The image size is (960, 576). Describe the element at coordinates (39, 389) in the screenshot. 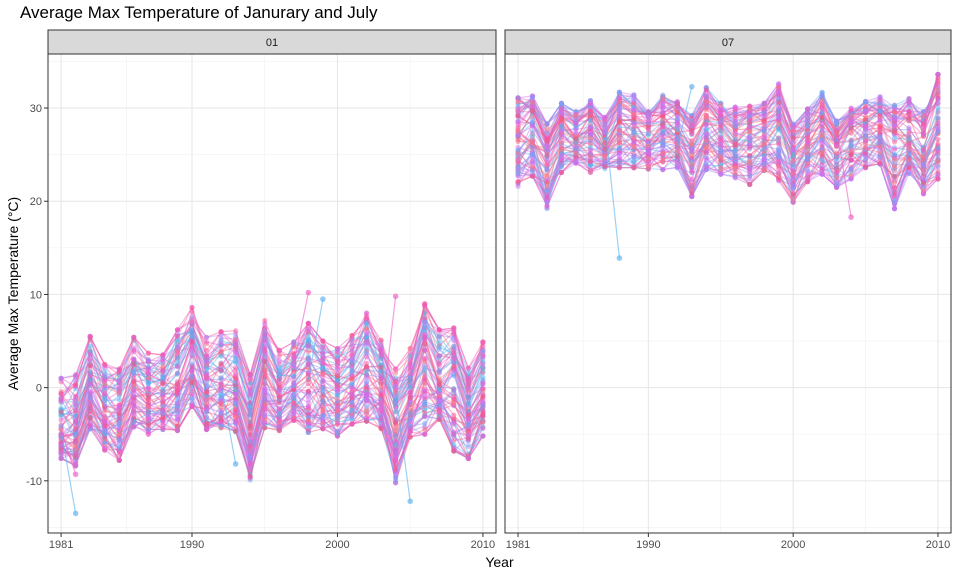

I see `y-tick-label: 0` at that location.